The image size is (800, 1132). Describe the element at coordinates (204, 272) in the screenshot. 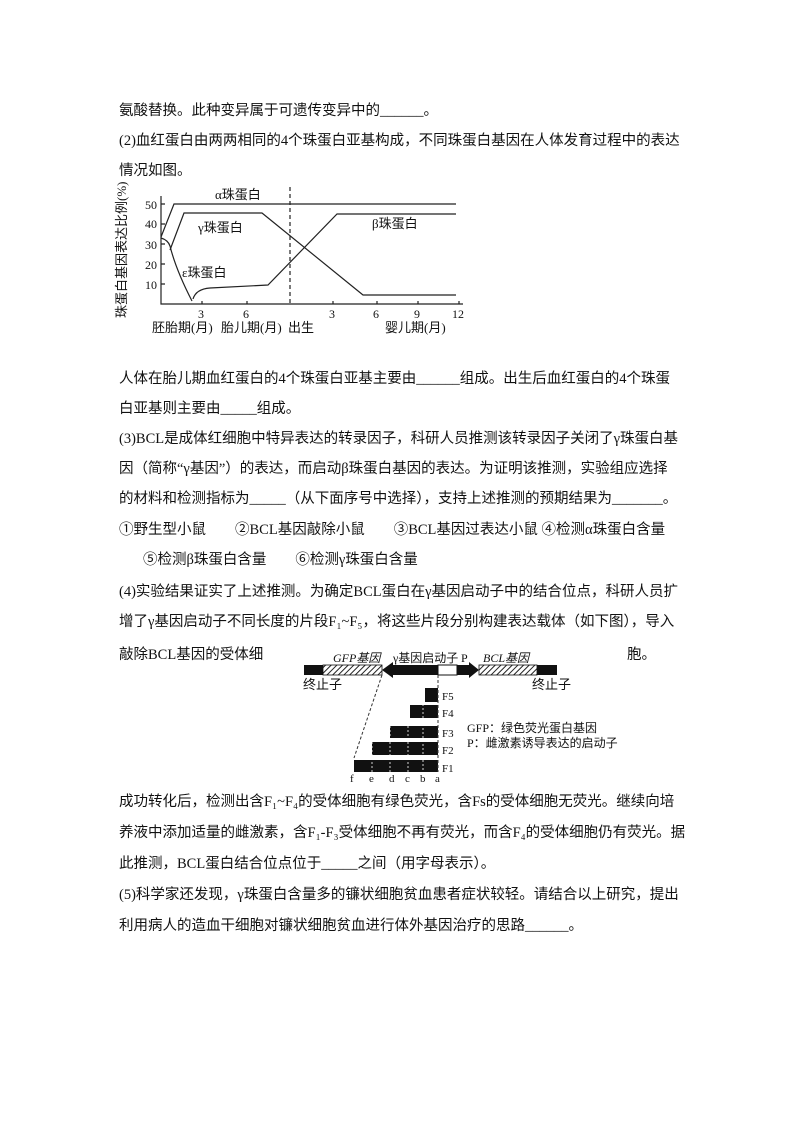

I see `curve-label: ε珠蛋白` at that location.